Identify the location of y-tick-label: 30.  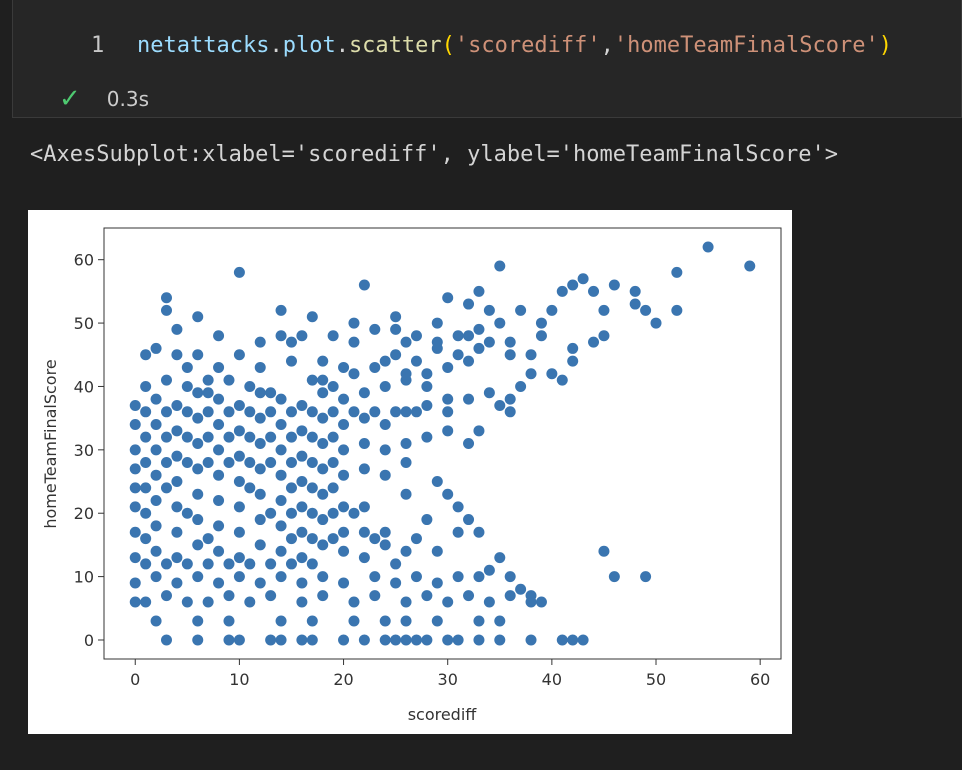
(84, 450).